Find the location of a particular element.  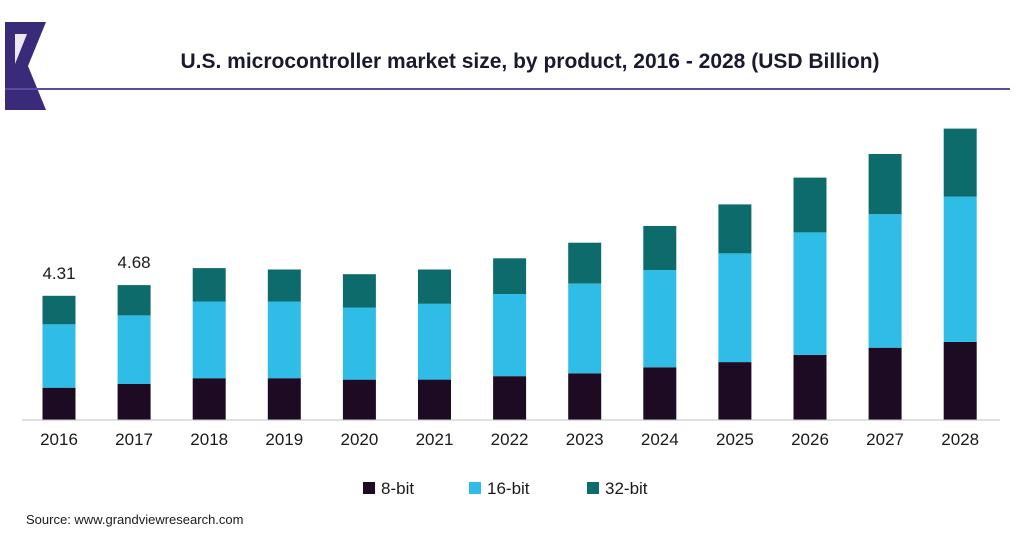

bar-segment-8-bit-2022 is located at coordinates (510, 398).